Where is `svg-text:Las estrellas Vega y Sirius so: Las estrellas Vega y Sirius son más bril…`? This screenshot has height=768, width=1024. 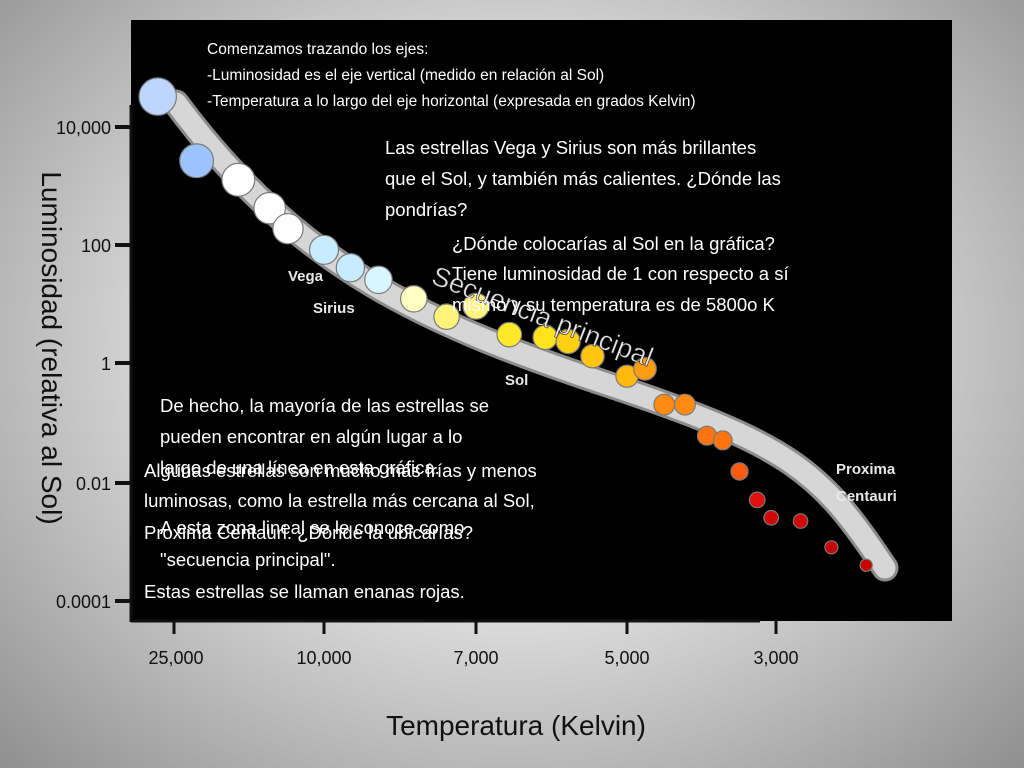 svg-text:Las estrellas Vega y Sirius so: Las estrellas Vega y Sirius son más bril… is located at coordinates (570, 147).